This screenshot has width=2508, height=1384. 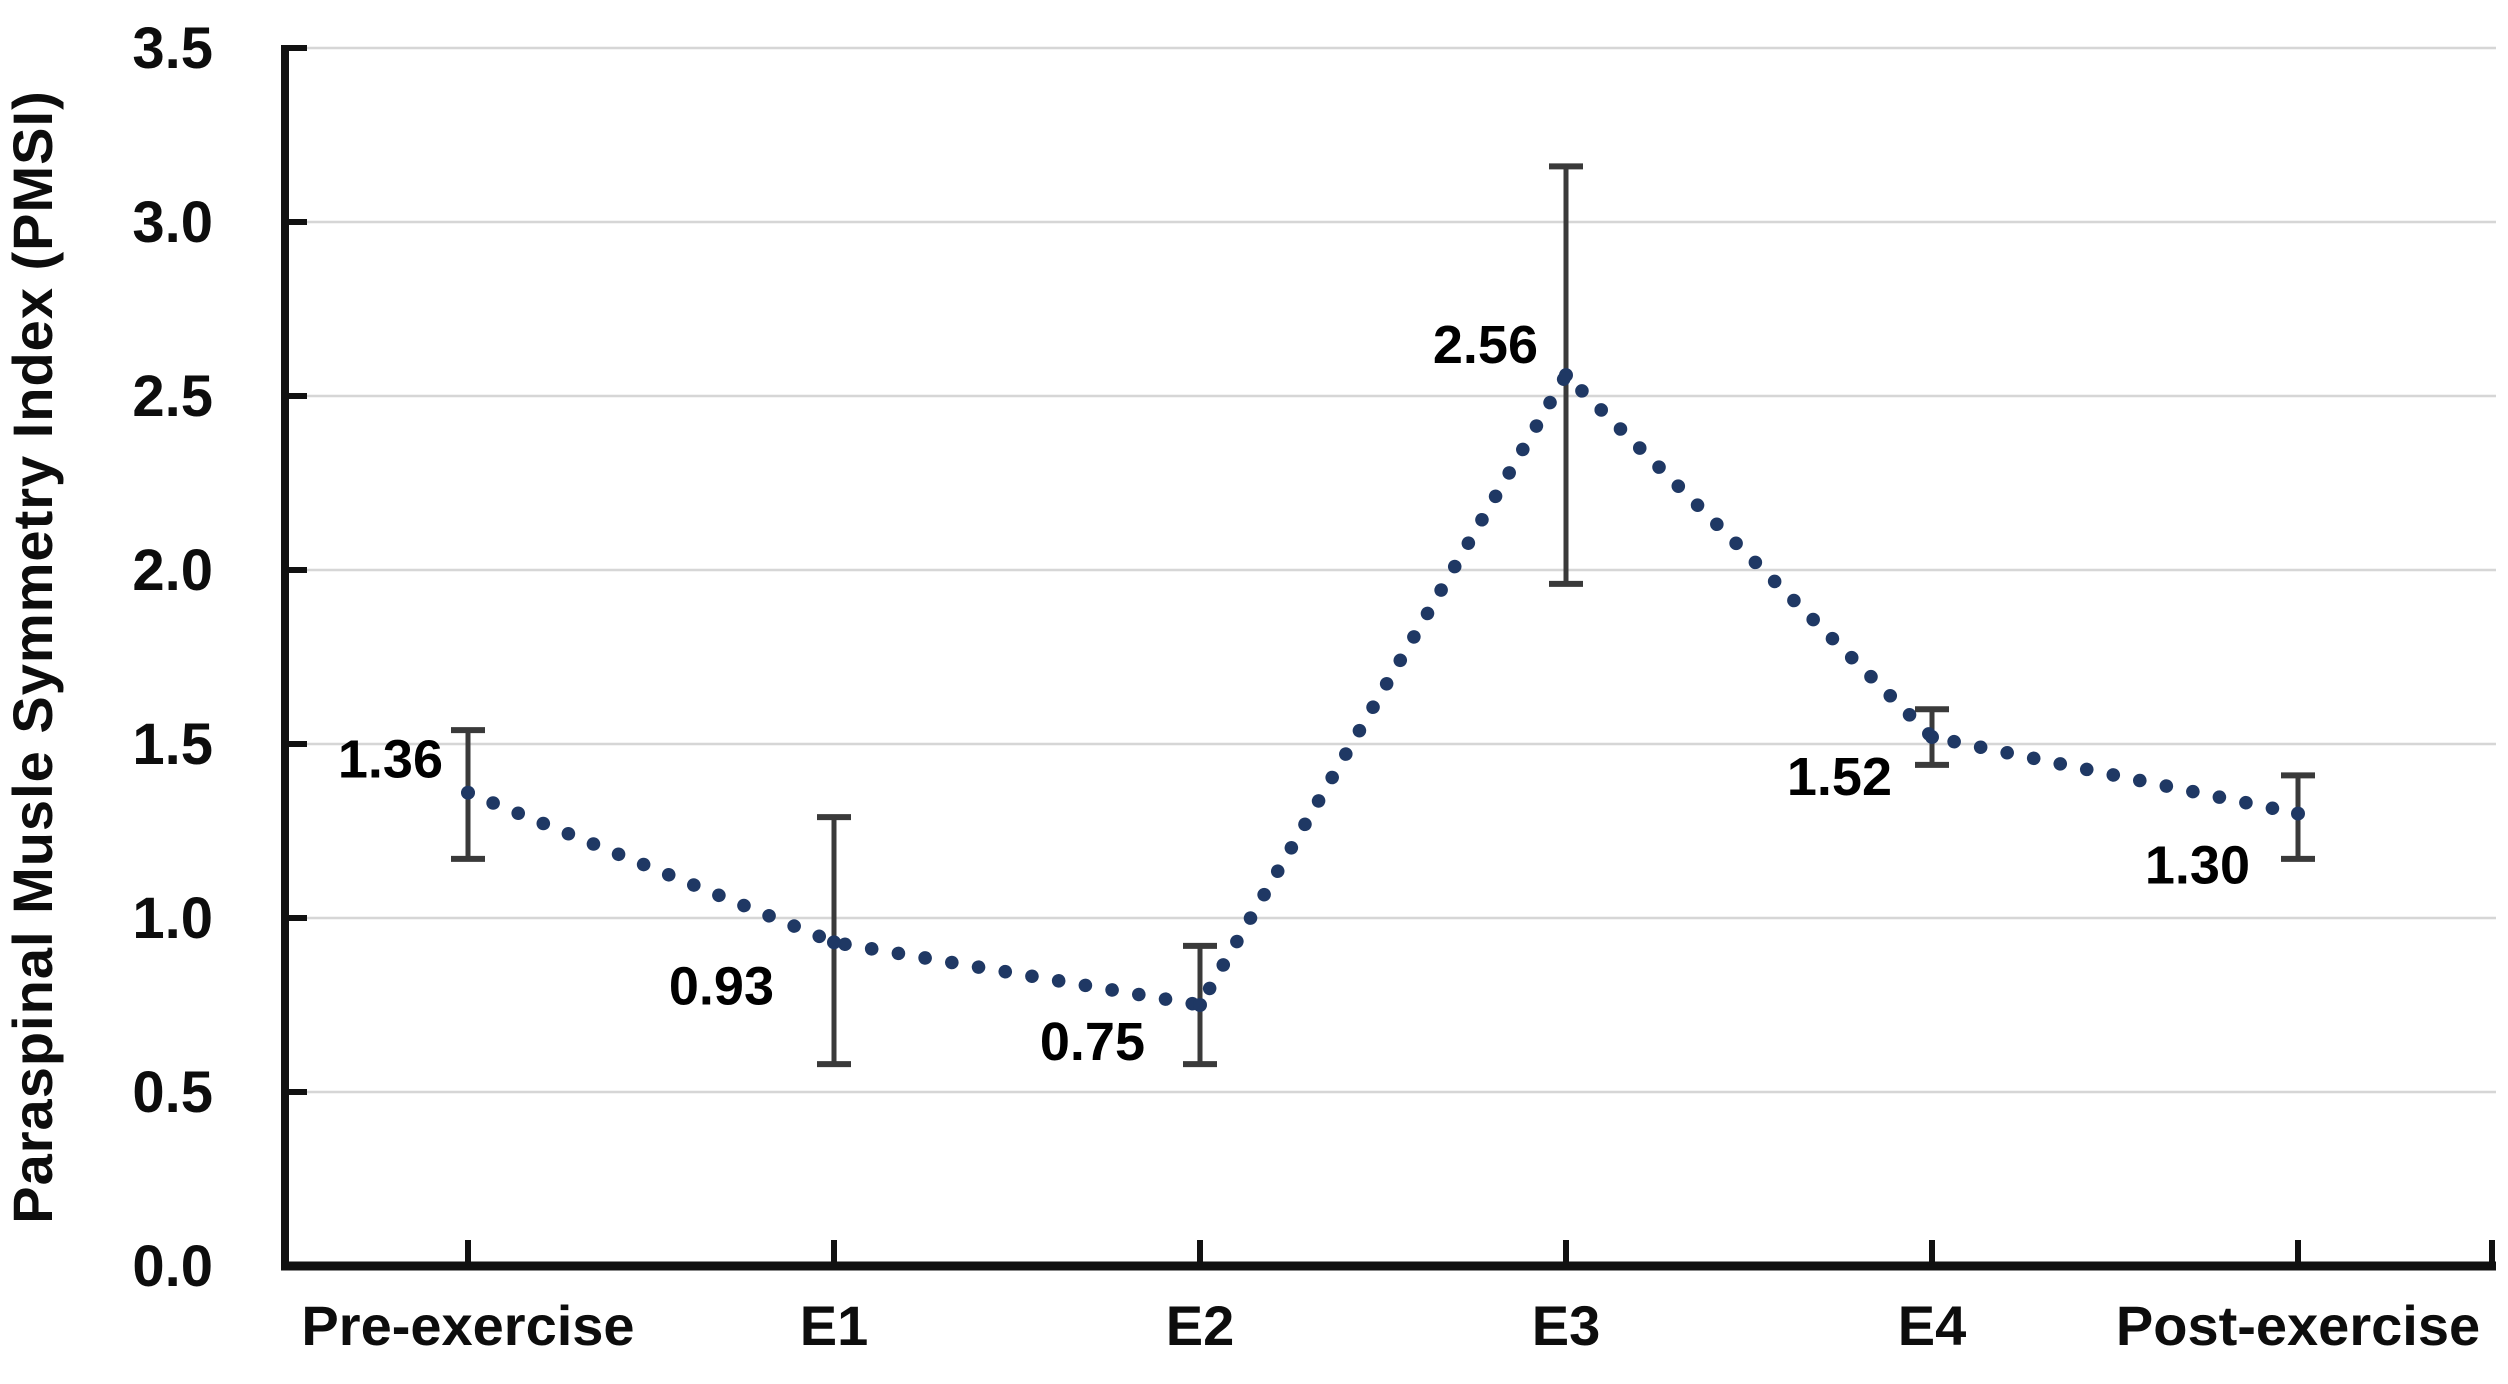 I want to click on x-category-label: Post-exercise, so click(x=2298, y=1325).